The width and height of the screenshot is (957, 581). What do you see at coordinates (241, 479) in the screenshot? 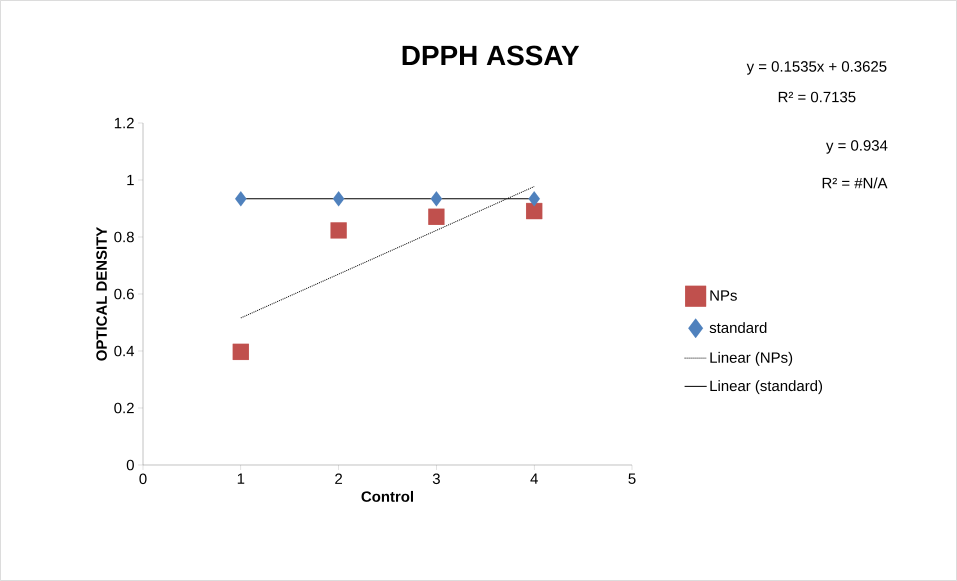
I see `x-tick-label: 1` at bounding box center [241, 479].